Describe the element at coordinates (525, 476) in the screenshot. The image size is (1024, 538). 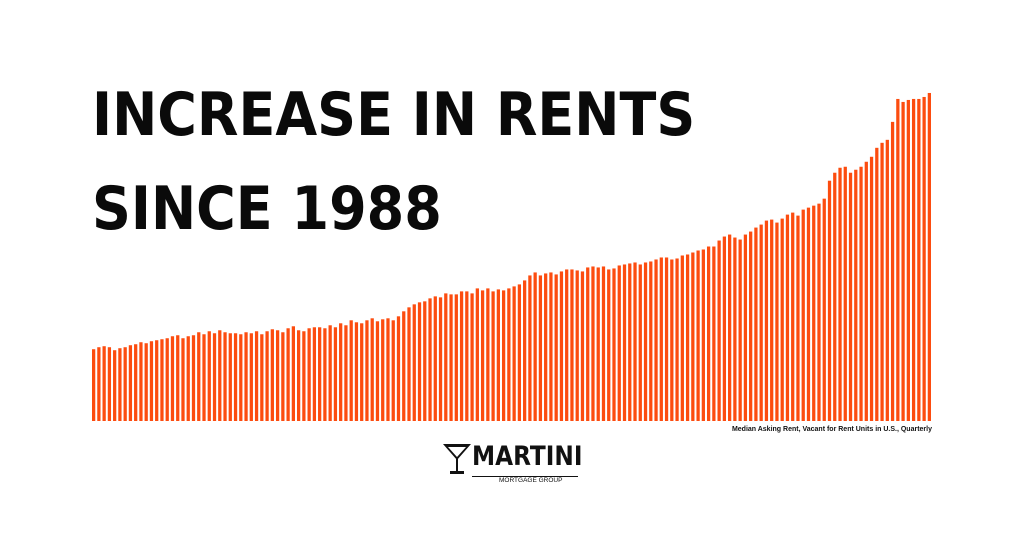
I see `logo-divider` at that location.